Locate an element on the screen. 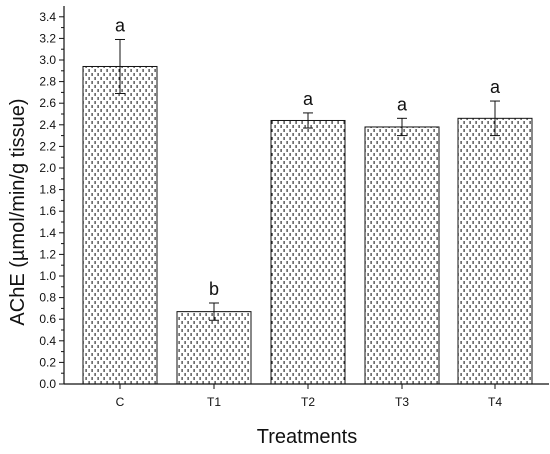 This screenshot has height=454, width=550. y-tick-label: 0.6 is located at coordinates (47, 319).